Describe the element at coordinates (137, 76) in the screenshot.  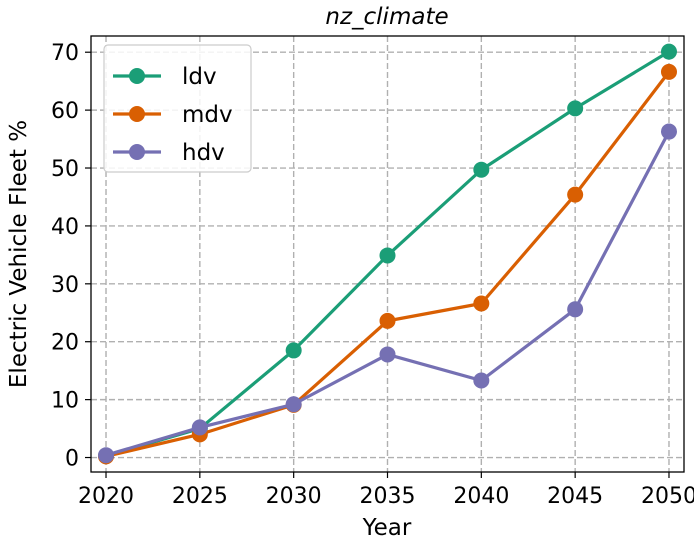
I see `legend-marker-ldv` at that location.